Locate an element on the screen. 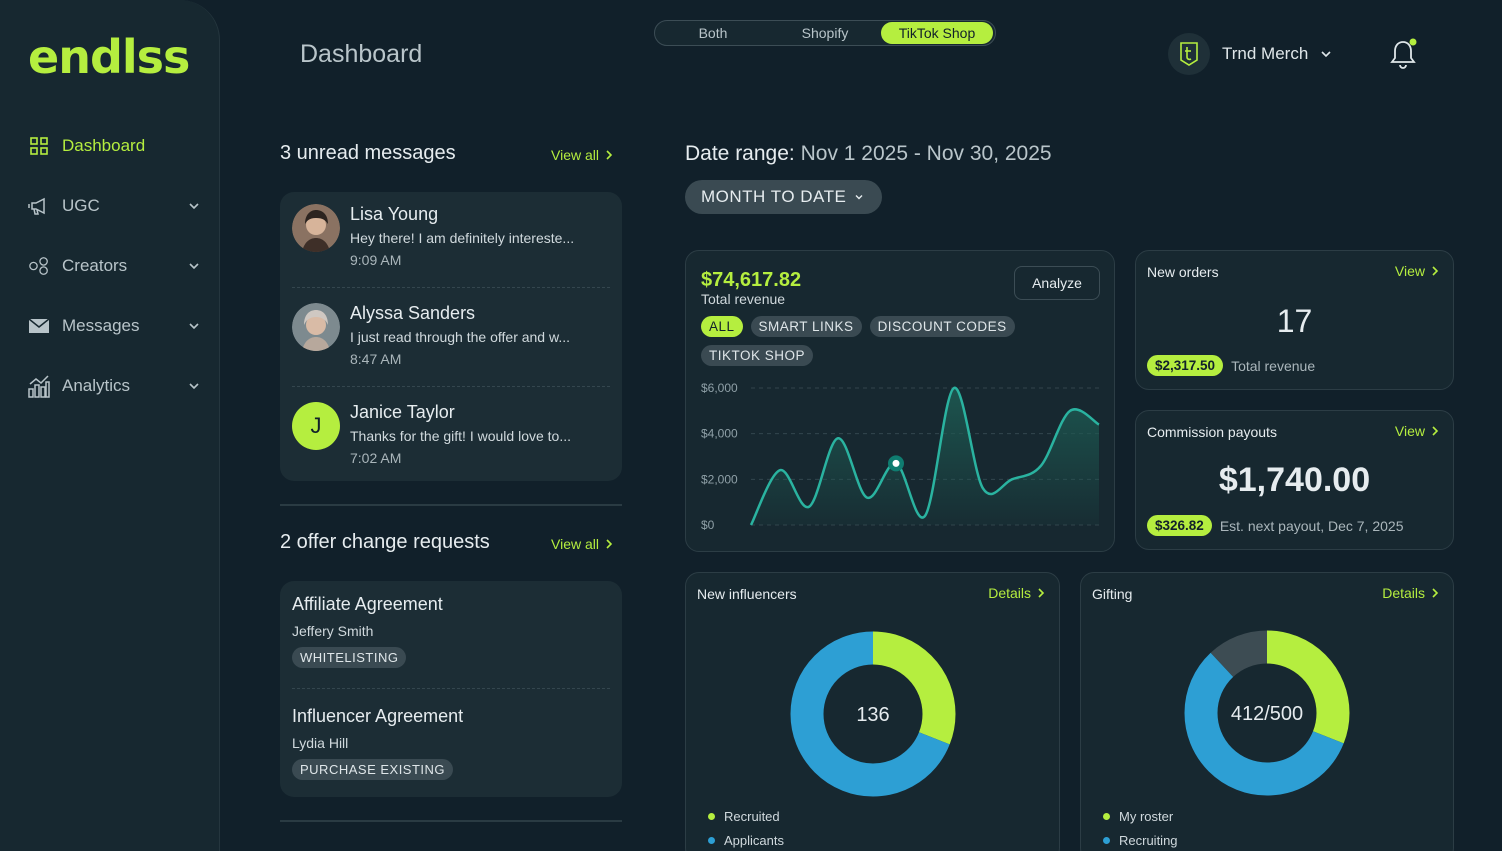 The width and height of the screenshot is (1502, 851). new-orders-footer: $2,317.50 Total revenue is located at coordinates (1231, 365).